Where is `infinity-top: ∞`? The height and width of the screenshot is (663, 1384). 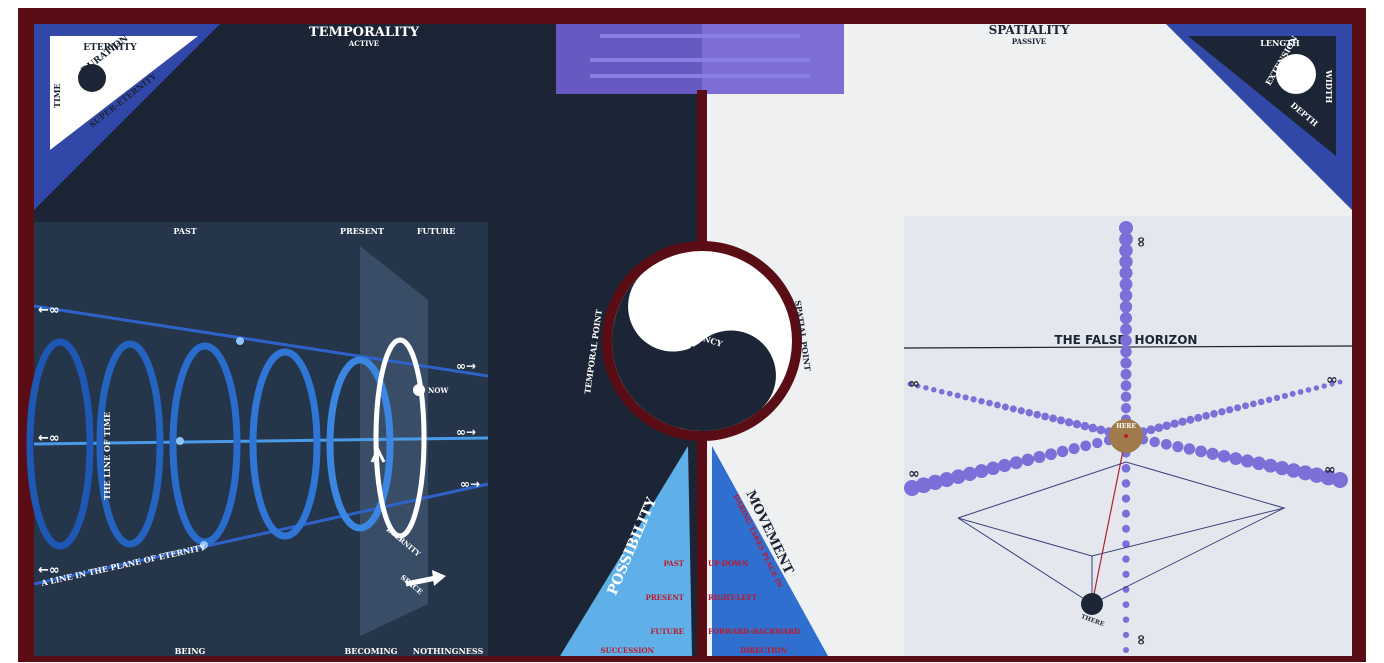 infinity-top: ∞ is located at coordinates (1141, 242).